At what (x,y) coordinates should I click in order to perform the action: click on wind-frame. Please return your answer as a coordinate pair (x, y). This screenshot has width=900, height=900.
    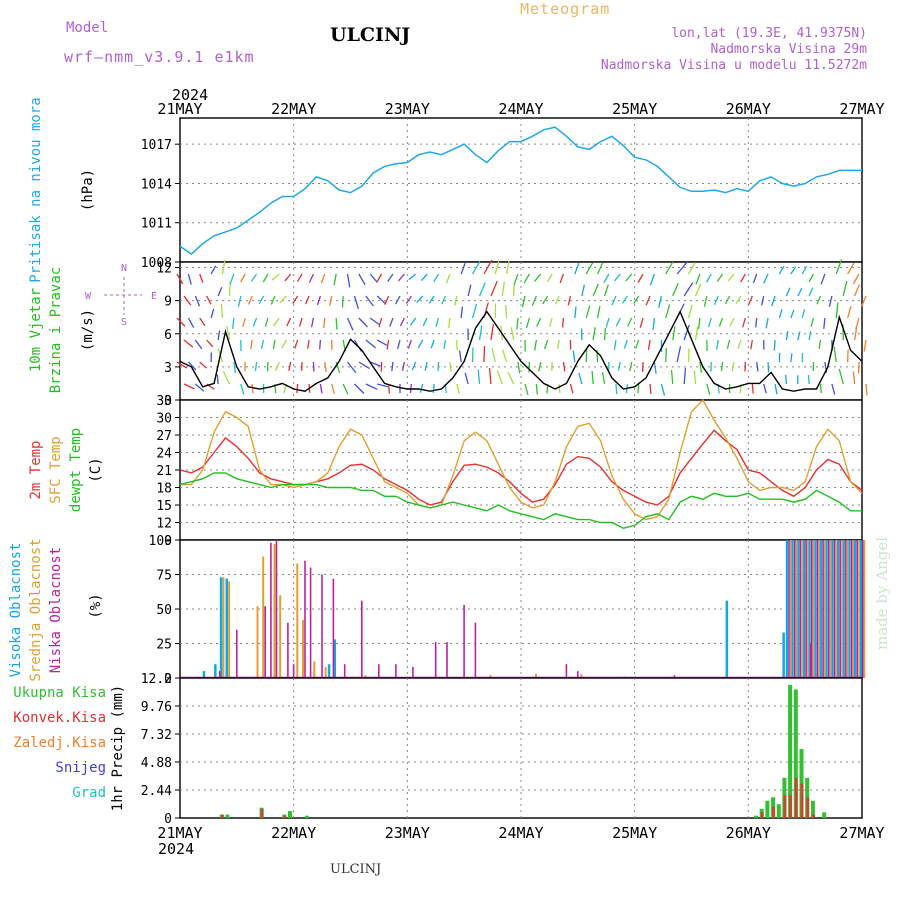
    Looking at the image, I should click on (521, 331).